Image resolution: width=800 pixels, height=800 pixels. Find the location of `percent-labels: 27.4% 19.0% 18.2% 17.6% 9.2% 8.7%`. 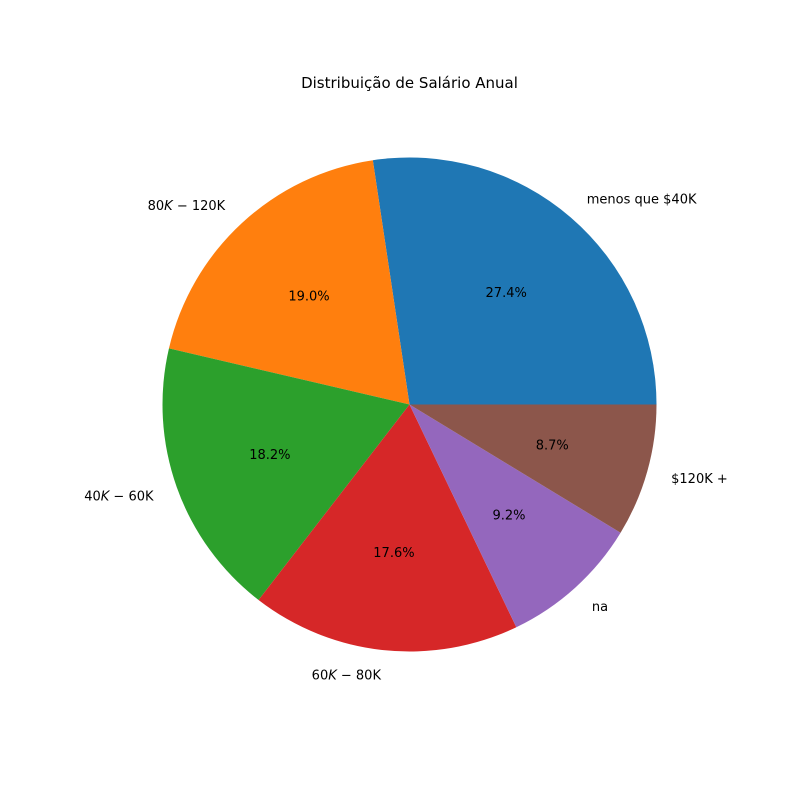

percent-labels: 27.4% 19.0% 18.2% 17.6% 9.2% 8.7% is located at coordinates (408, 423).